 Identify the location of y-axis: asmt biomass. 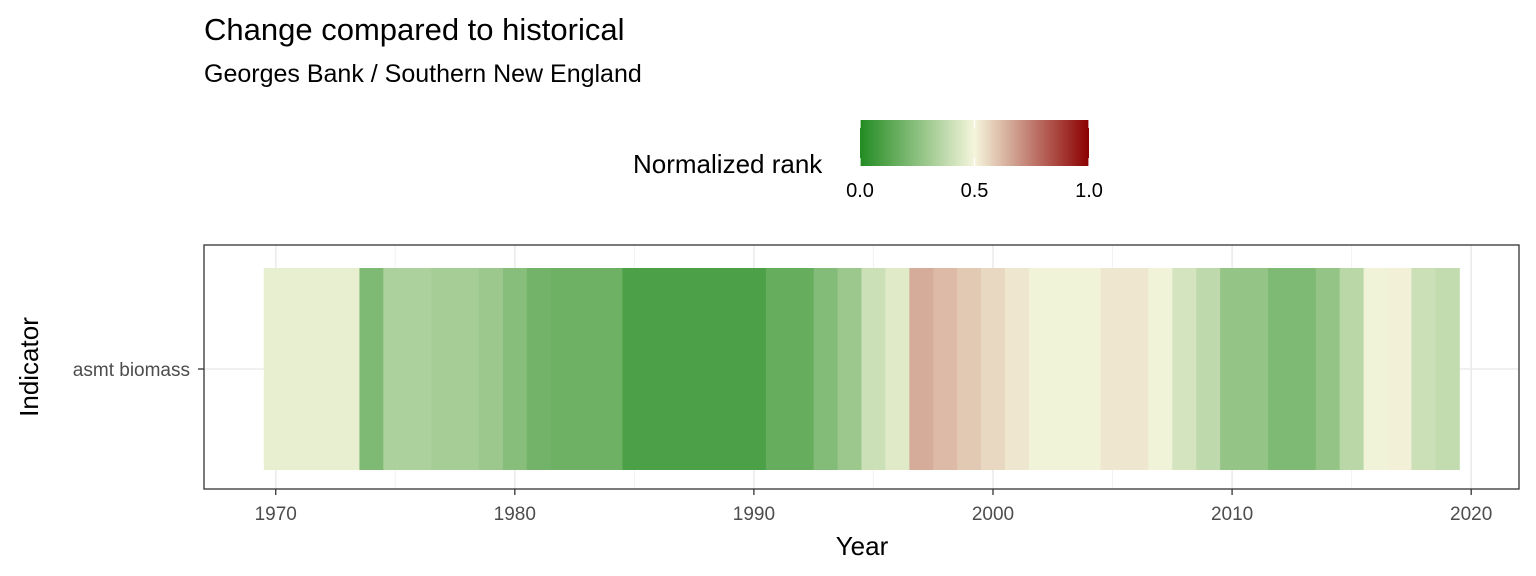
(138, 370).